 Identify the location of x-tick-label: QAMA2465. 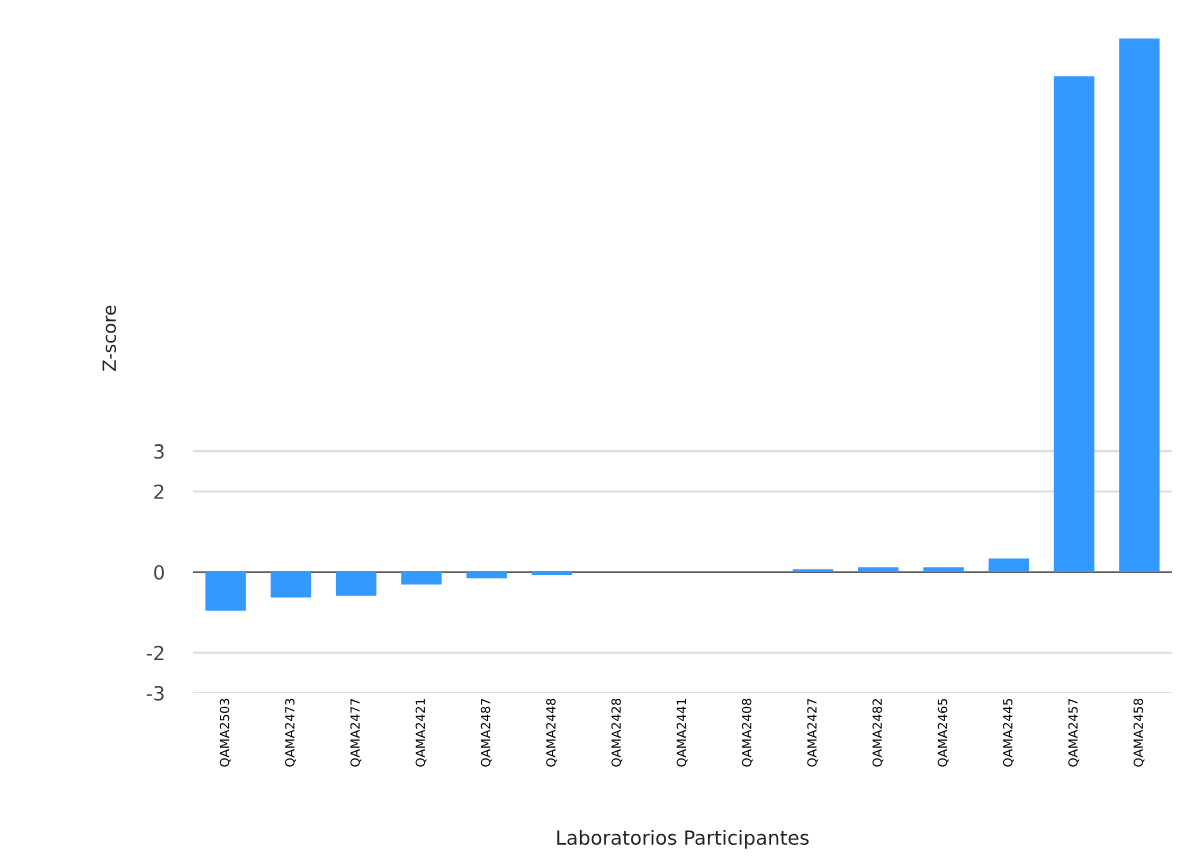
(943, 732).